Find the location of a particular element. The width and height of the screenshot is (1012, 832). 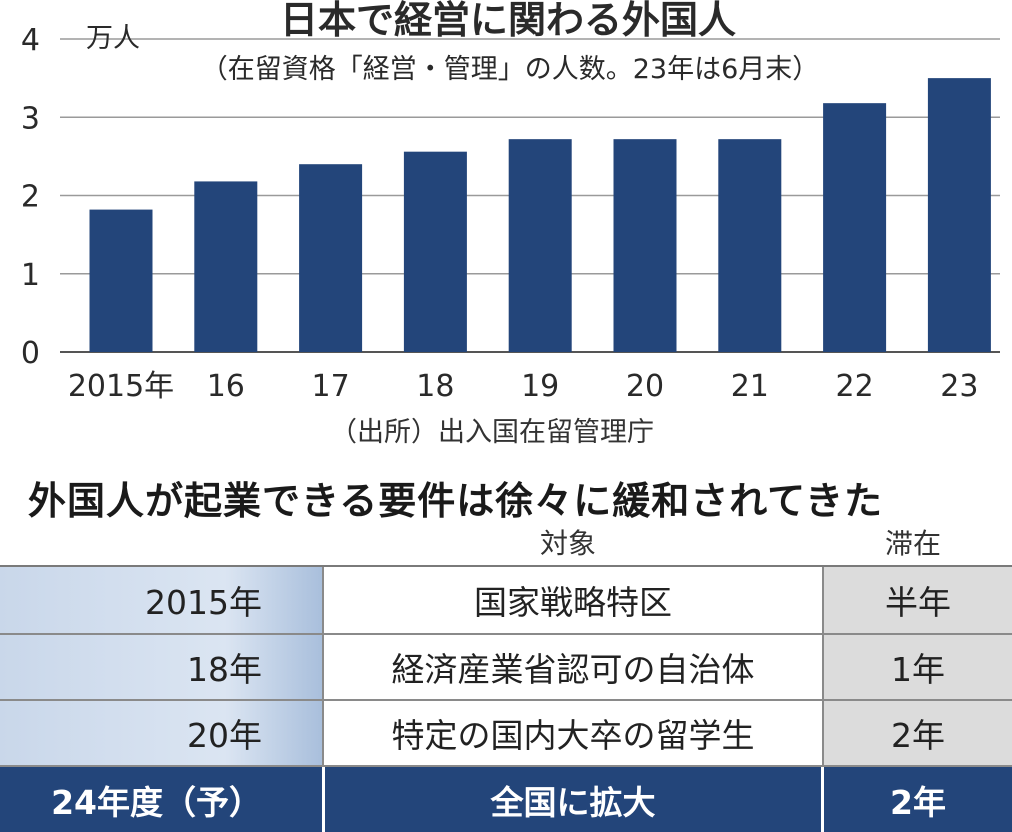

chart-subtitle: （在留資格「経営・管理」の人数。23年は6月末） is located at coordinates (510, 69).